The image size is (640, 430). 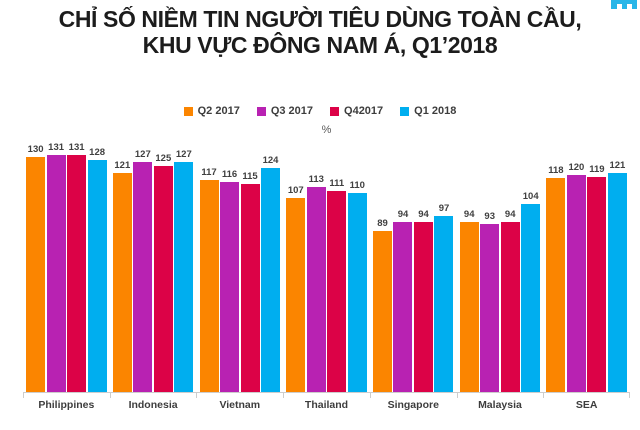 I want to click on category-label-sea: SEA, so click(x=586, y=405).